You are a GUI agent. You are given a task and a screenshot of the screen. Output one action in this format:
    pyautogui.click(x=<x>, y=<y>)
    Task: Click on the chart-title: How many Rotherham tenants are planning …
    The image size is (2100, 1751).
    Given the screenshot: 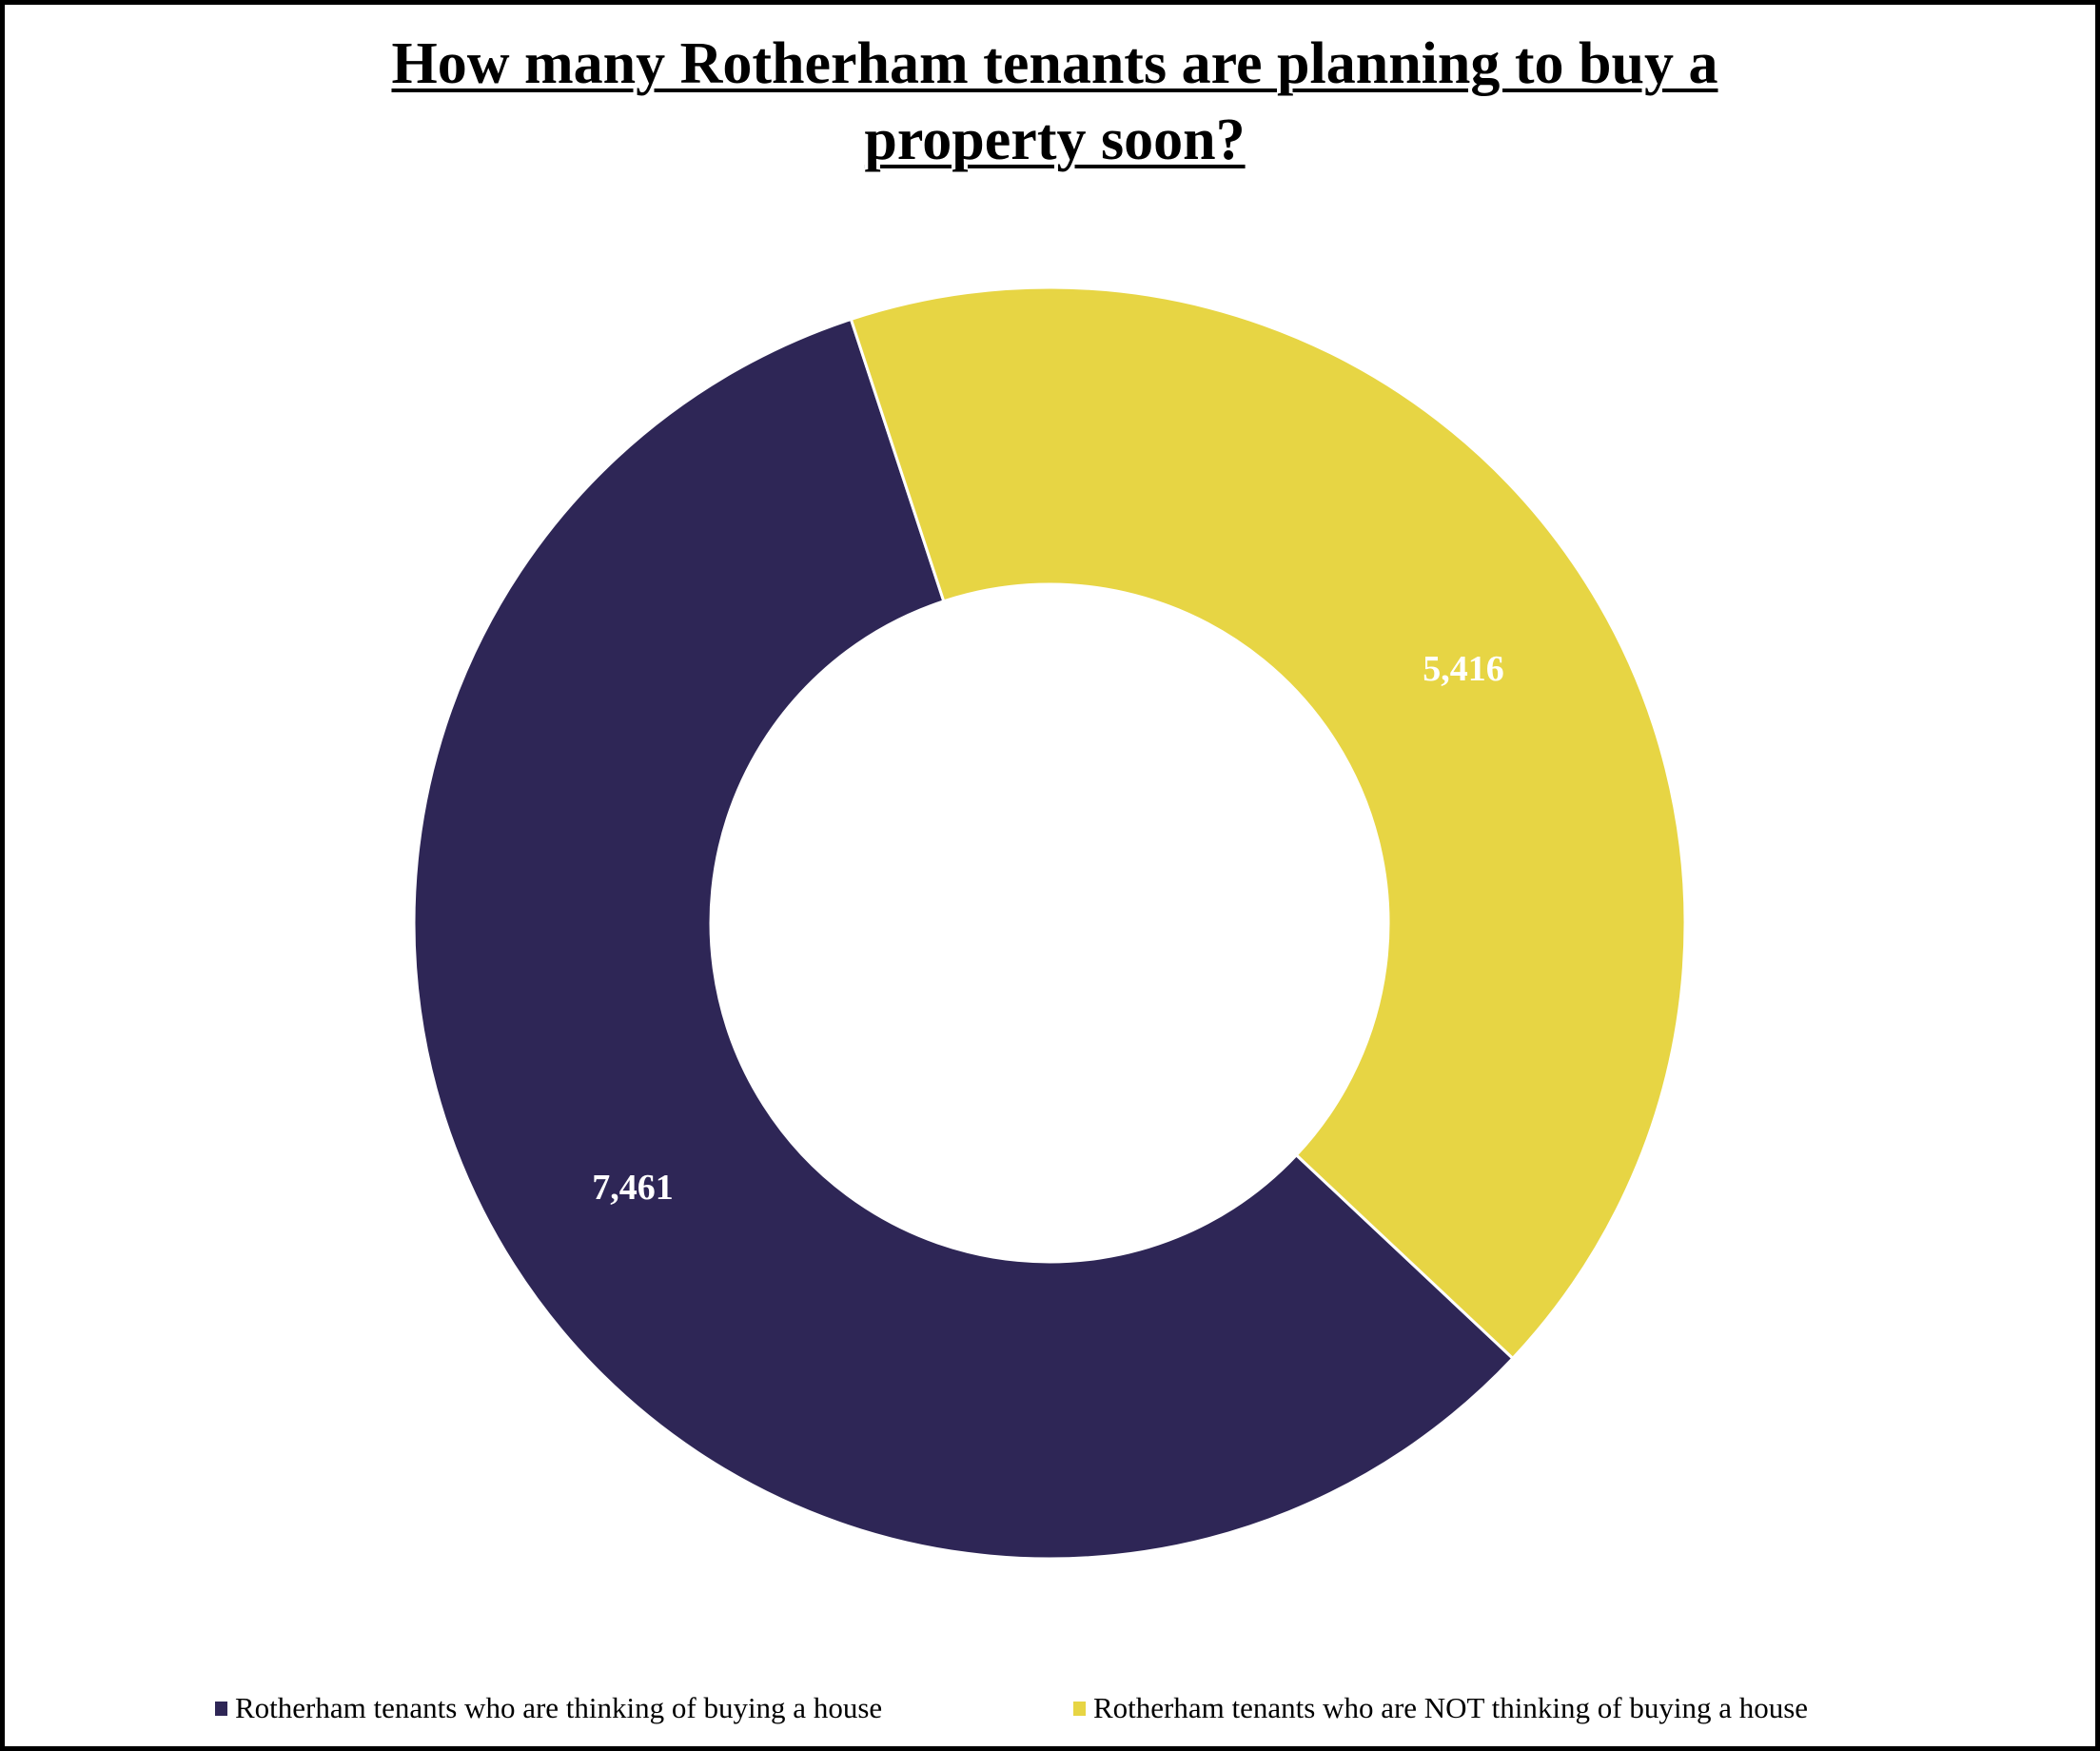 What is the action you would take?
    pyautogui.click(x=1052, y=102)
    